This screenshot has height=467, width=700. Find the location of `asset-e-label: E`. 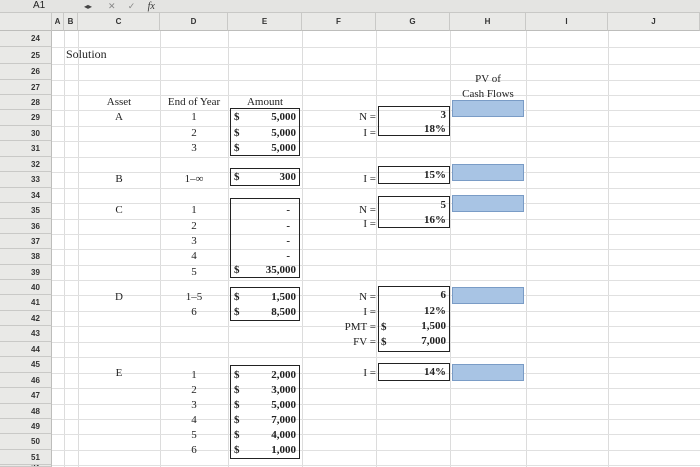

asset-e-label: E is located at coordinates (119, 373).